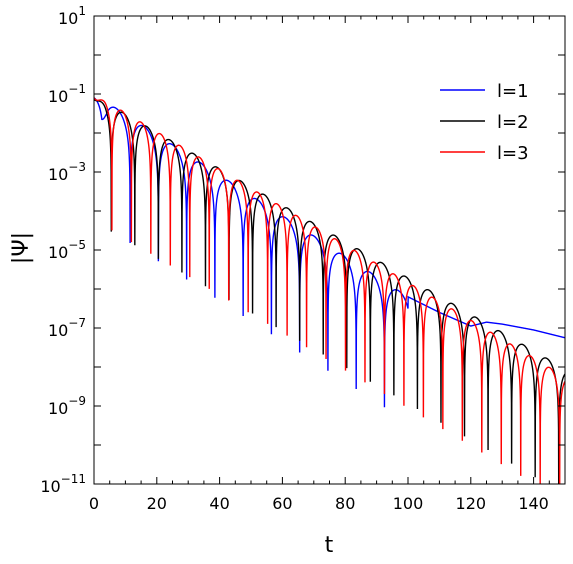 This screenshot has height=564, width=573. Describe the element at coordinates (67, 406) in the screenshot. I see `y-tick-label: 10⁻⁹` at that location.